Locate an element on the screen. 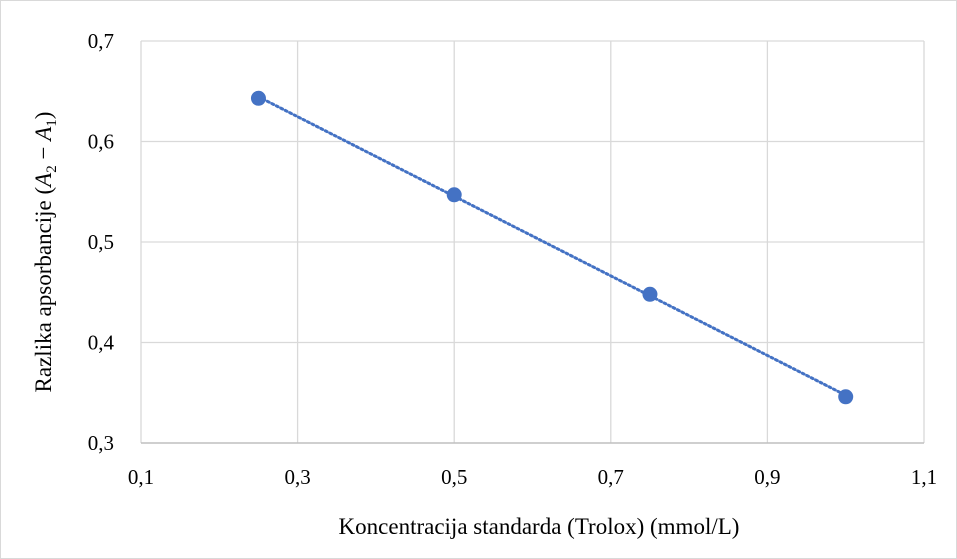 The width and height of the screenshot is (957, 559). y-axis-title-a1: A is located at coordinates (43, 134).